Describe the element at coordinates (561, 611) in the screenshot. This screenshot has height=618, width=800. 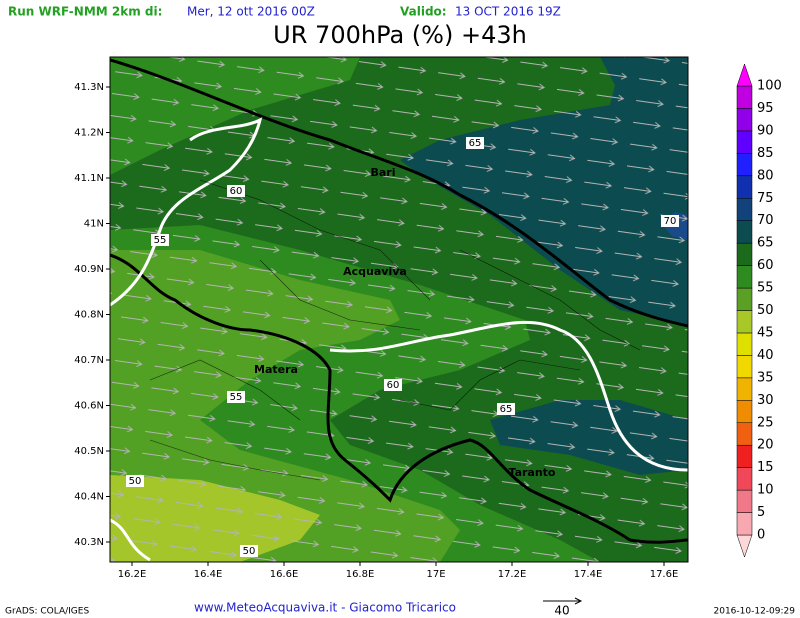
I see `reference-vector: 40` at that location.